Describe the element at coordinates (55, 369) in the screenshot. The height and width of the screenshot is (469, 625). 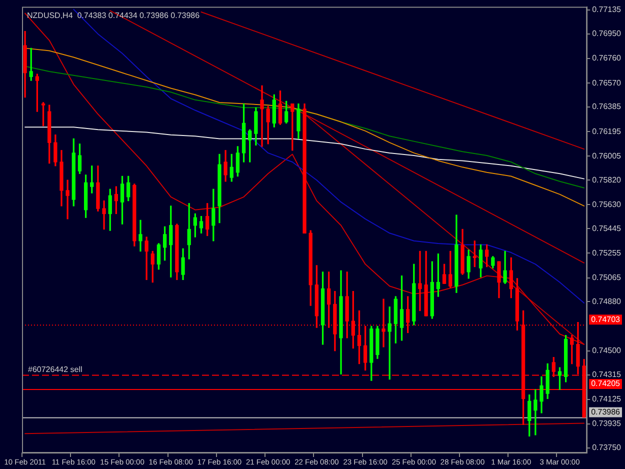
I see `annotation: #60726442 sell` at that location.